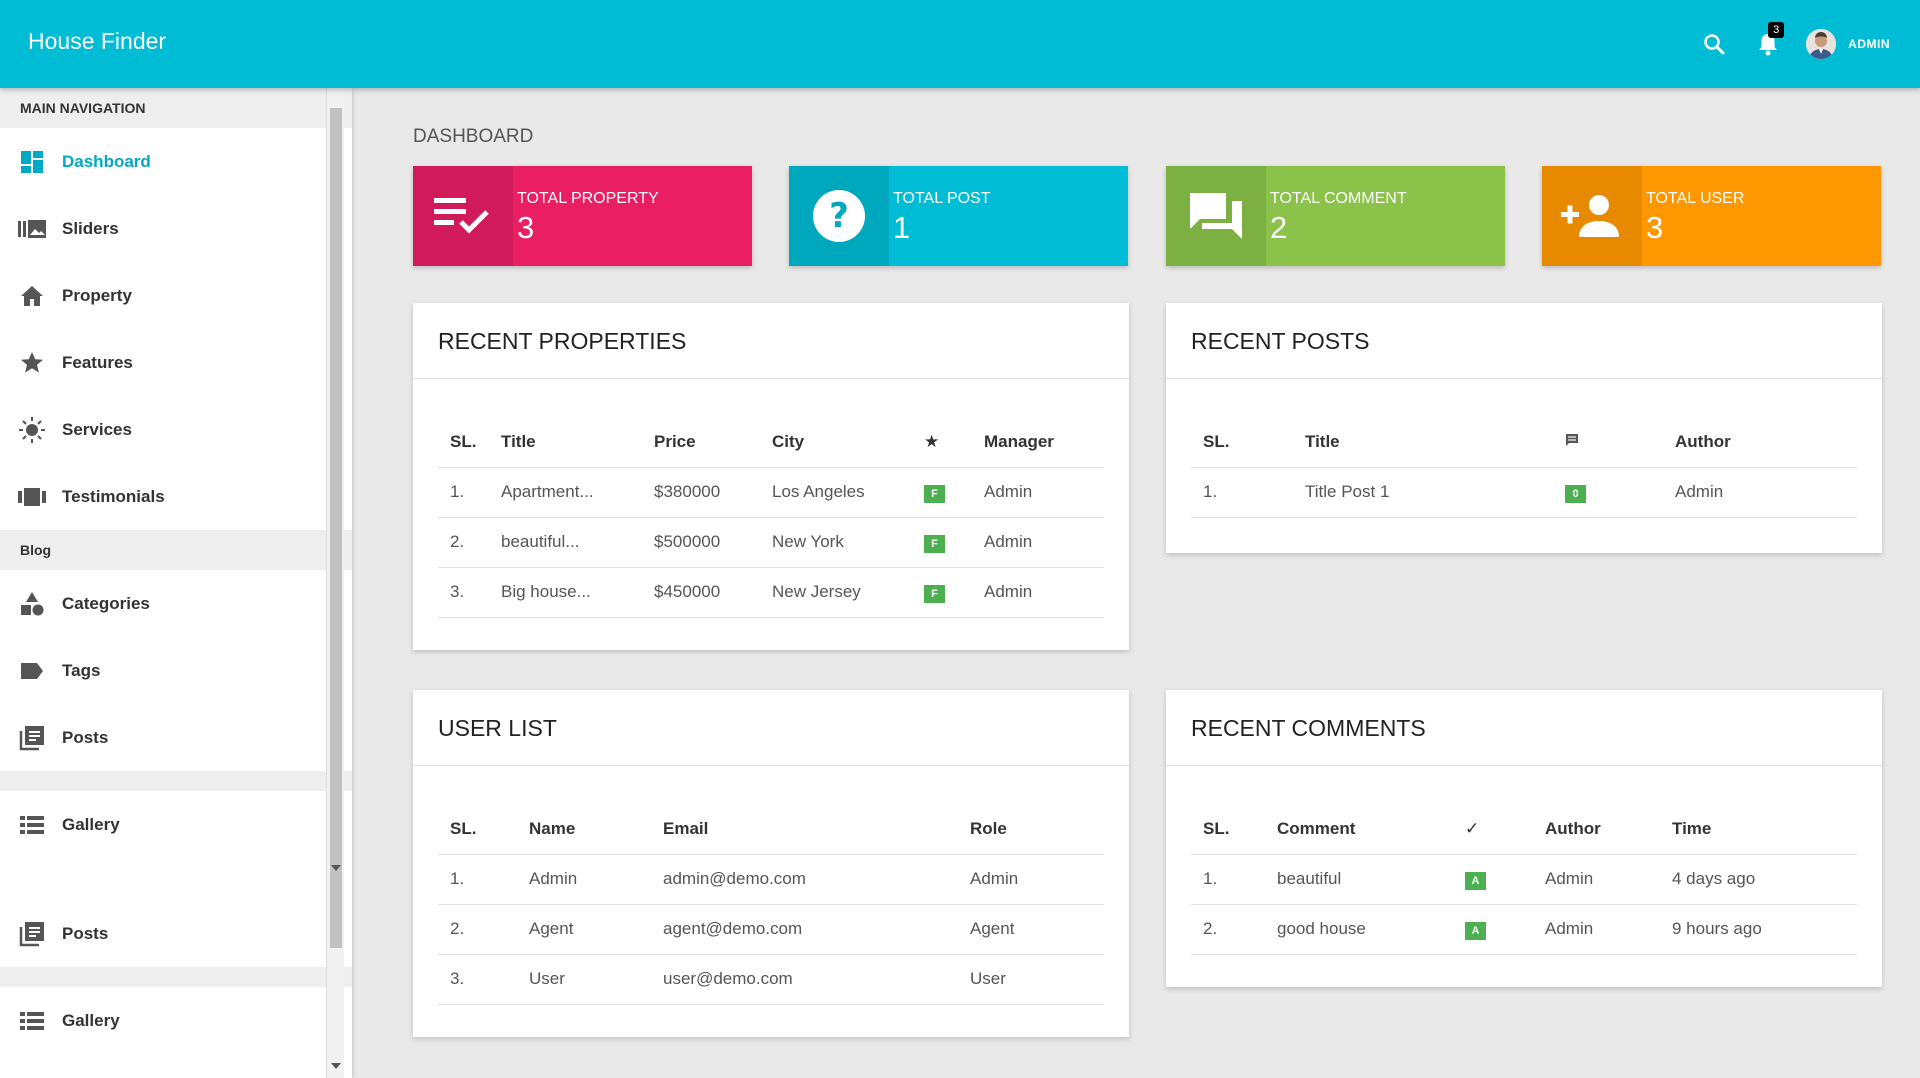  What do you see at coordinates (176, 977) in the screenshot?
I see `sidebar-divider` at bounding box center [176, 977].